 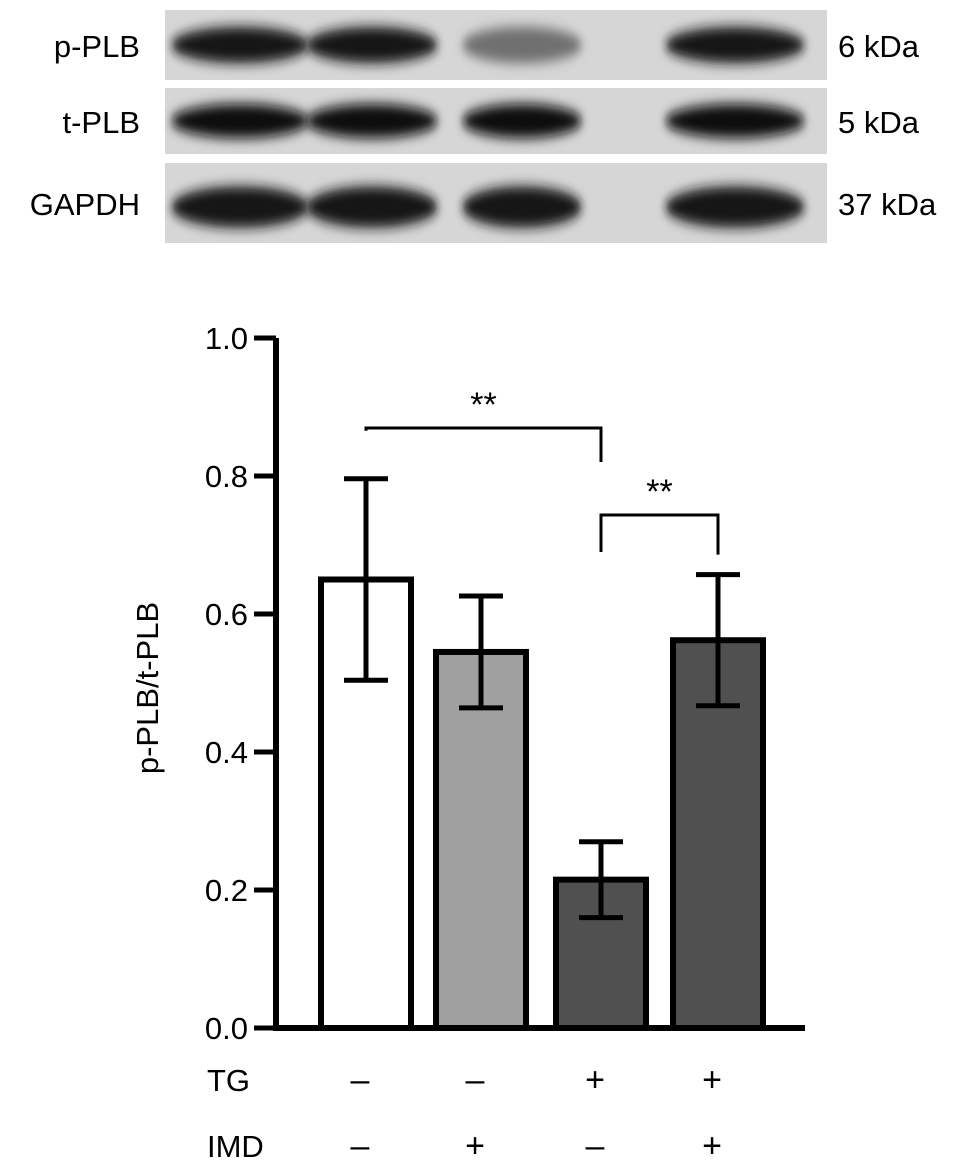 I want to click on blot-row-label: p-PLB, so click(x=97, y=46).